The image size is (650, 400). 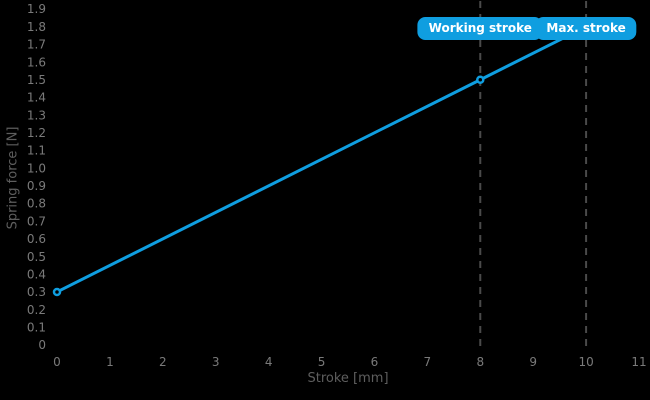 What do you see at coordinates (585, 362) in the screenshot?
I see `x-tick-label: 10` at bounding box center [585, 362].